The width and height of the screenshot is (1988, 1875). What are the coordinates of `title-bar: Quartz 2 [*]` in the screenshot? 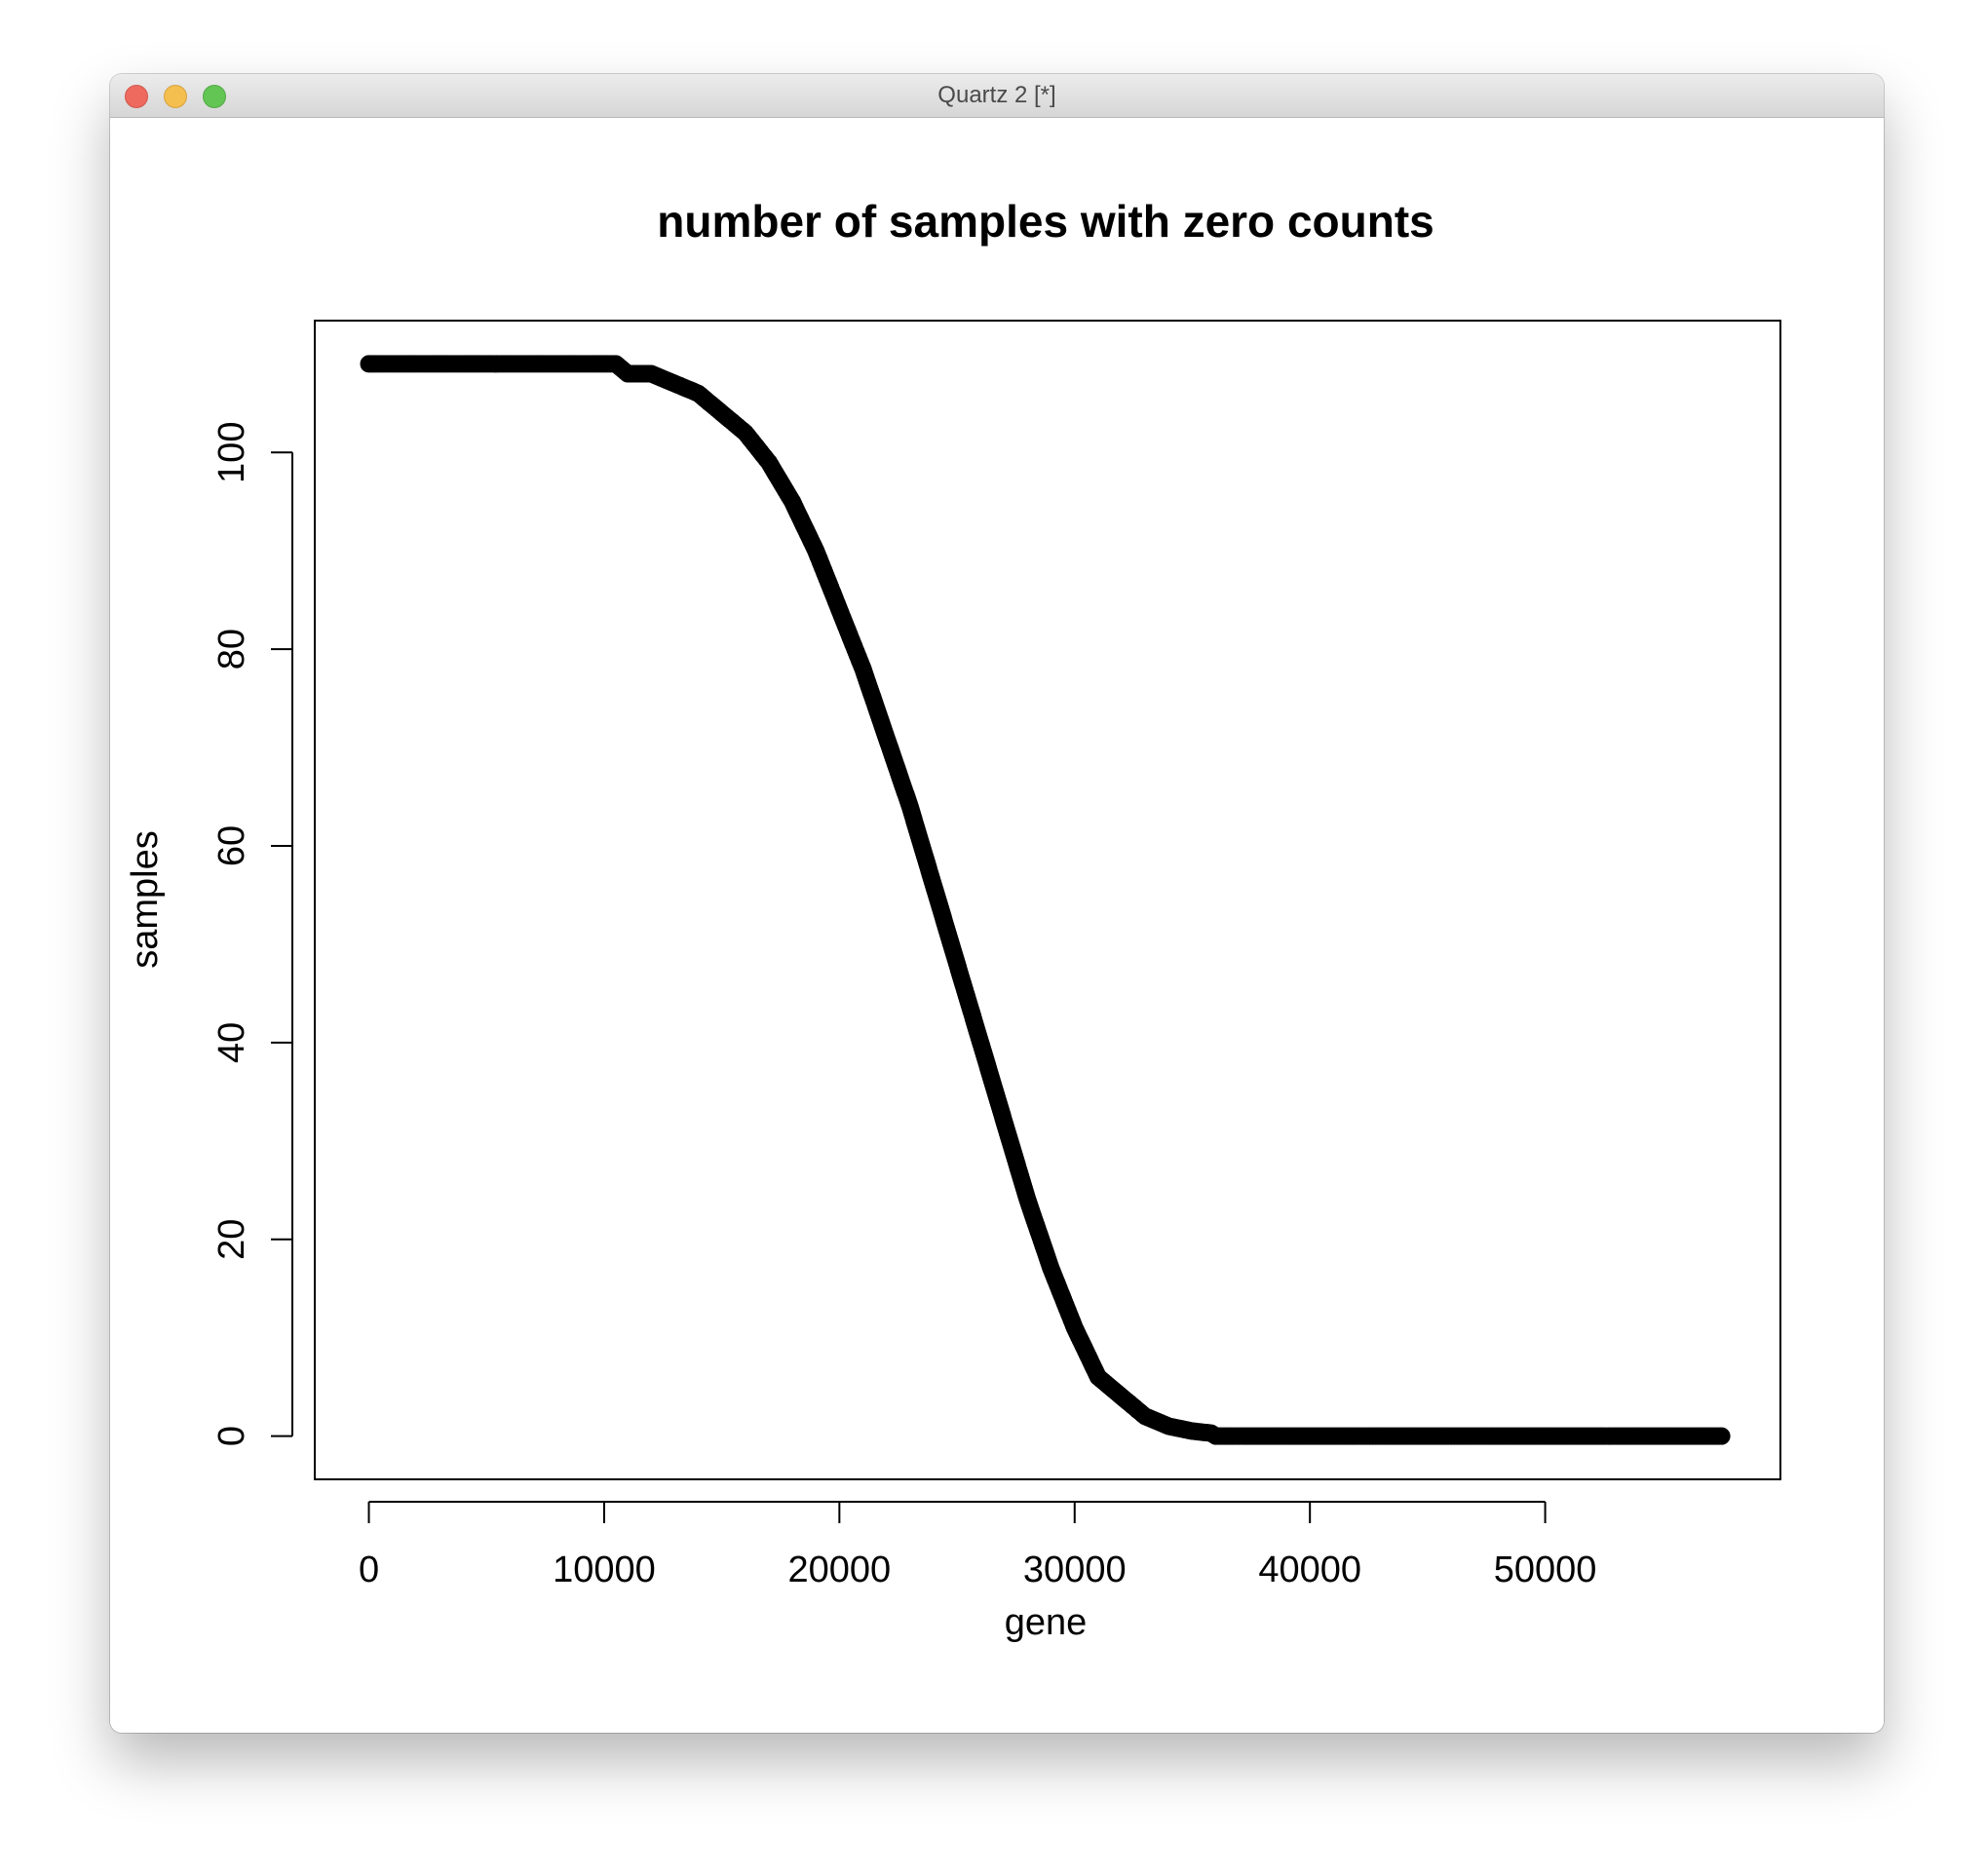 It's located at (997, 96).